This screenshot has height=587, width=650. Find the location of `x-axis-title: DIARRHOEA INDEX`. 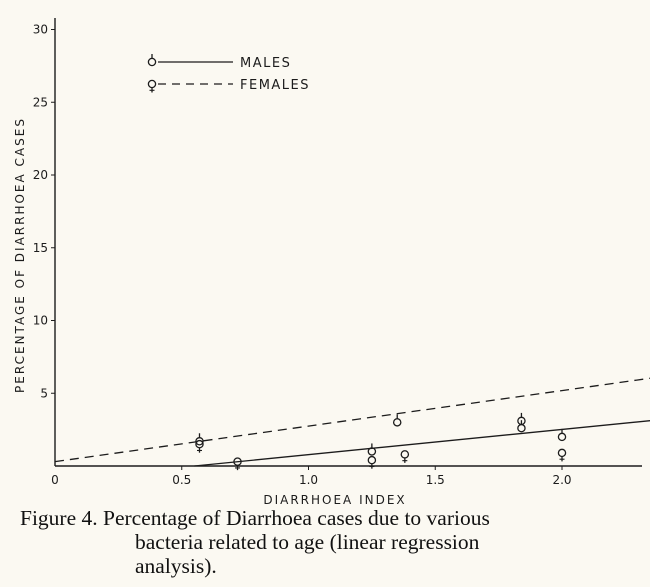

x-axis-title: DIARRHOEA INDEX is located at coordinates (334, 499).